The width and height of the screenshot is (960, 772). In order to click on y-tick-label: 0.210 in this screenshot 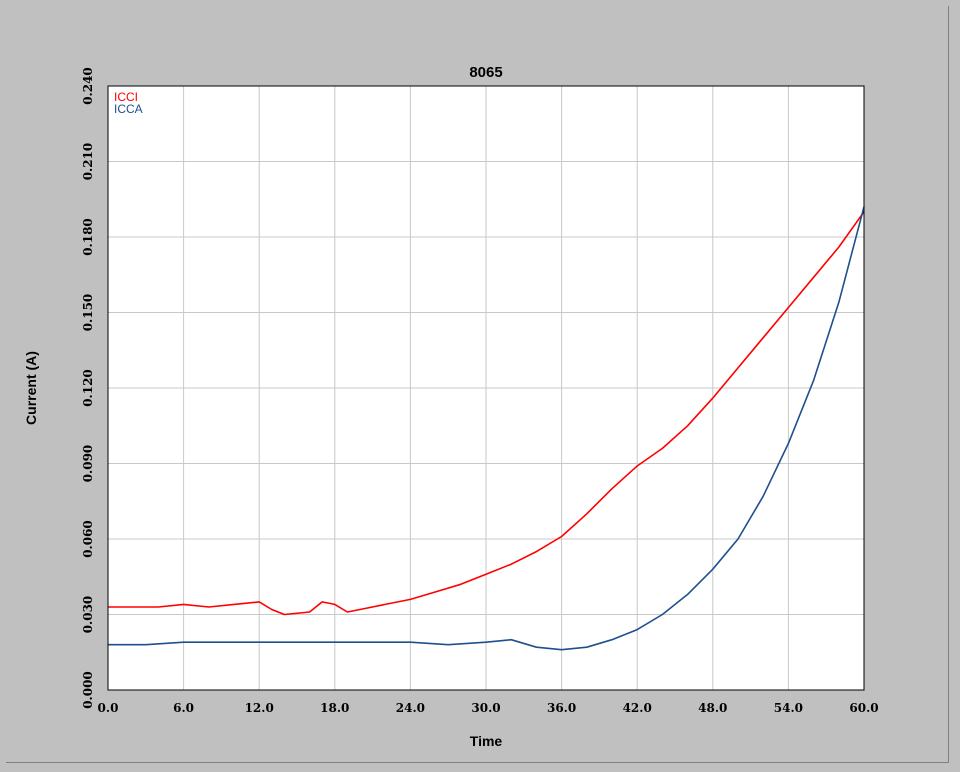, I will do `click(88, 162)`.